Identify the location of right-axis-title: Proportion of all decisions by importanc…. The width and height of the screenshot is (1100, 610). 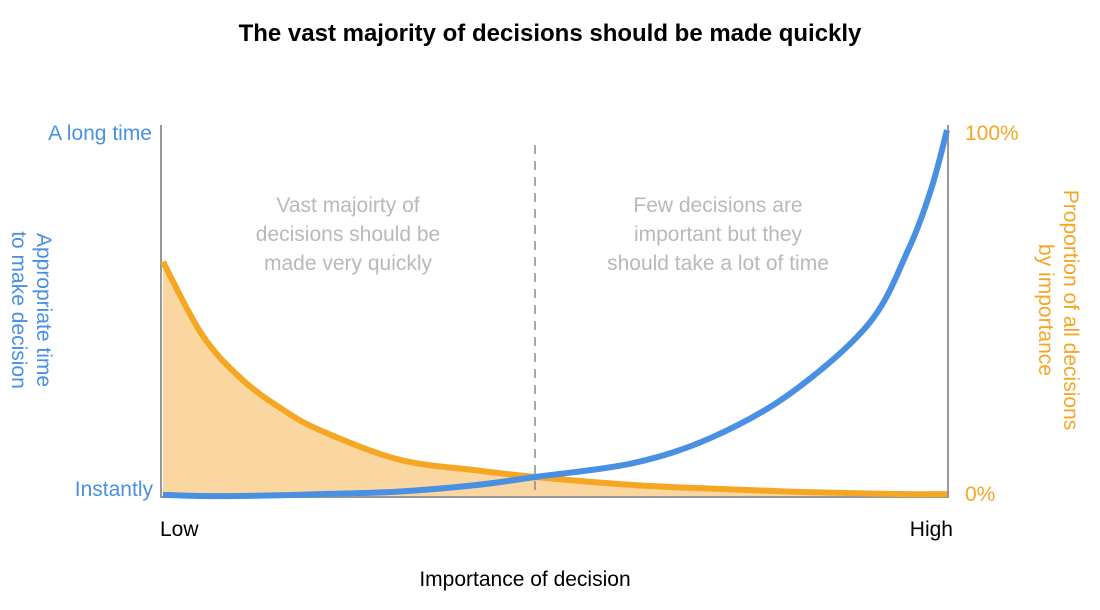
(1058, 310).